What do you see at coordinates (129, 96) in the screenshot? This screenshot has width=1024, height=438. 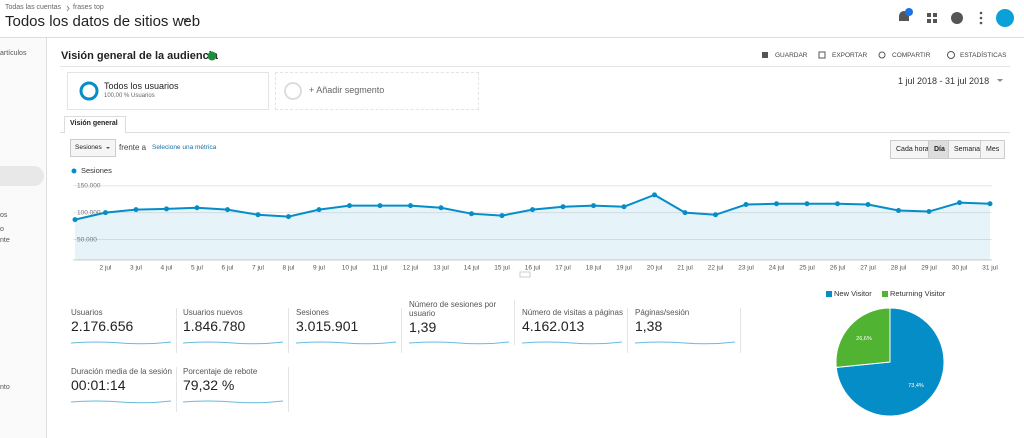 I see `segment-detail: 100,00 % Usuarios` at bounding box center [129, 96].